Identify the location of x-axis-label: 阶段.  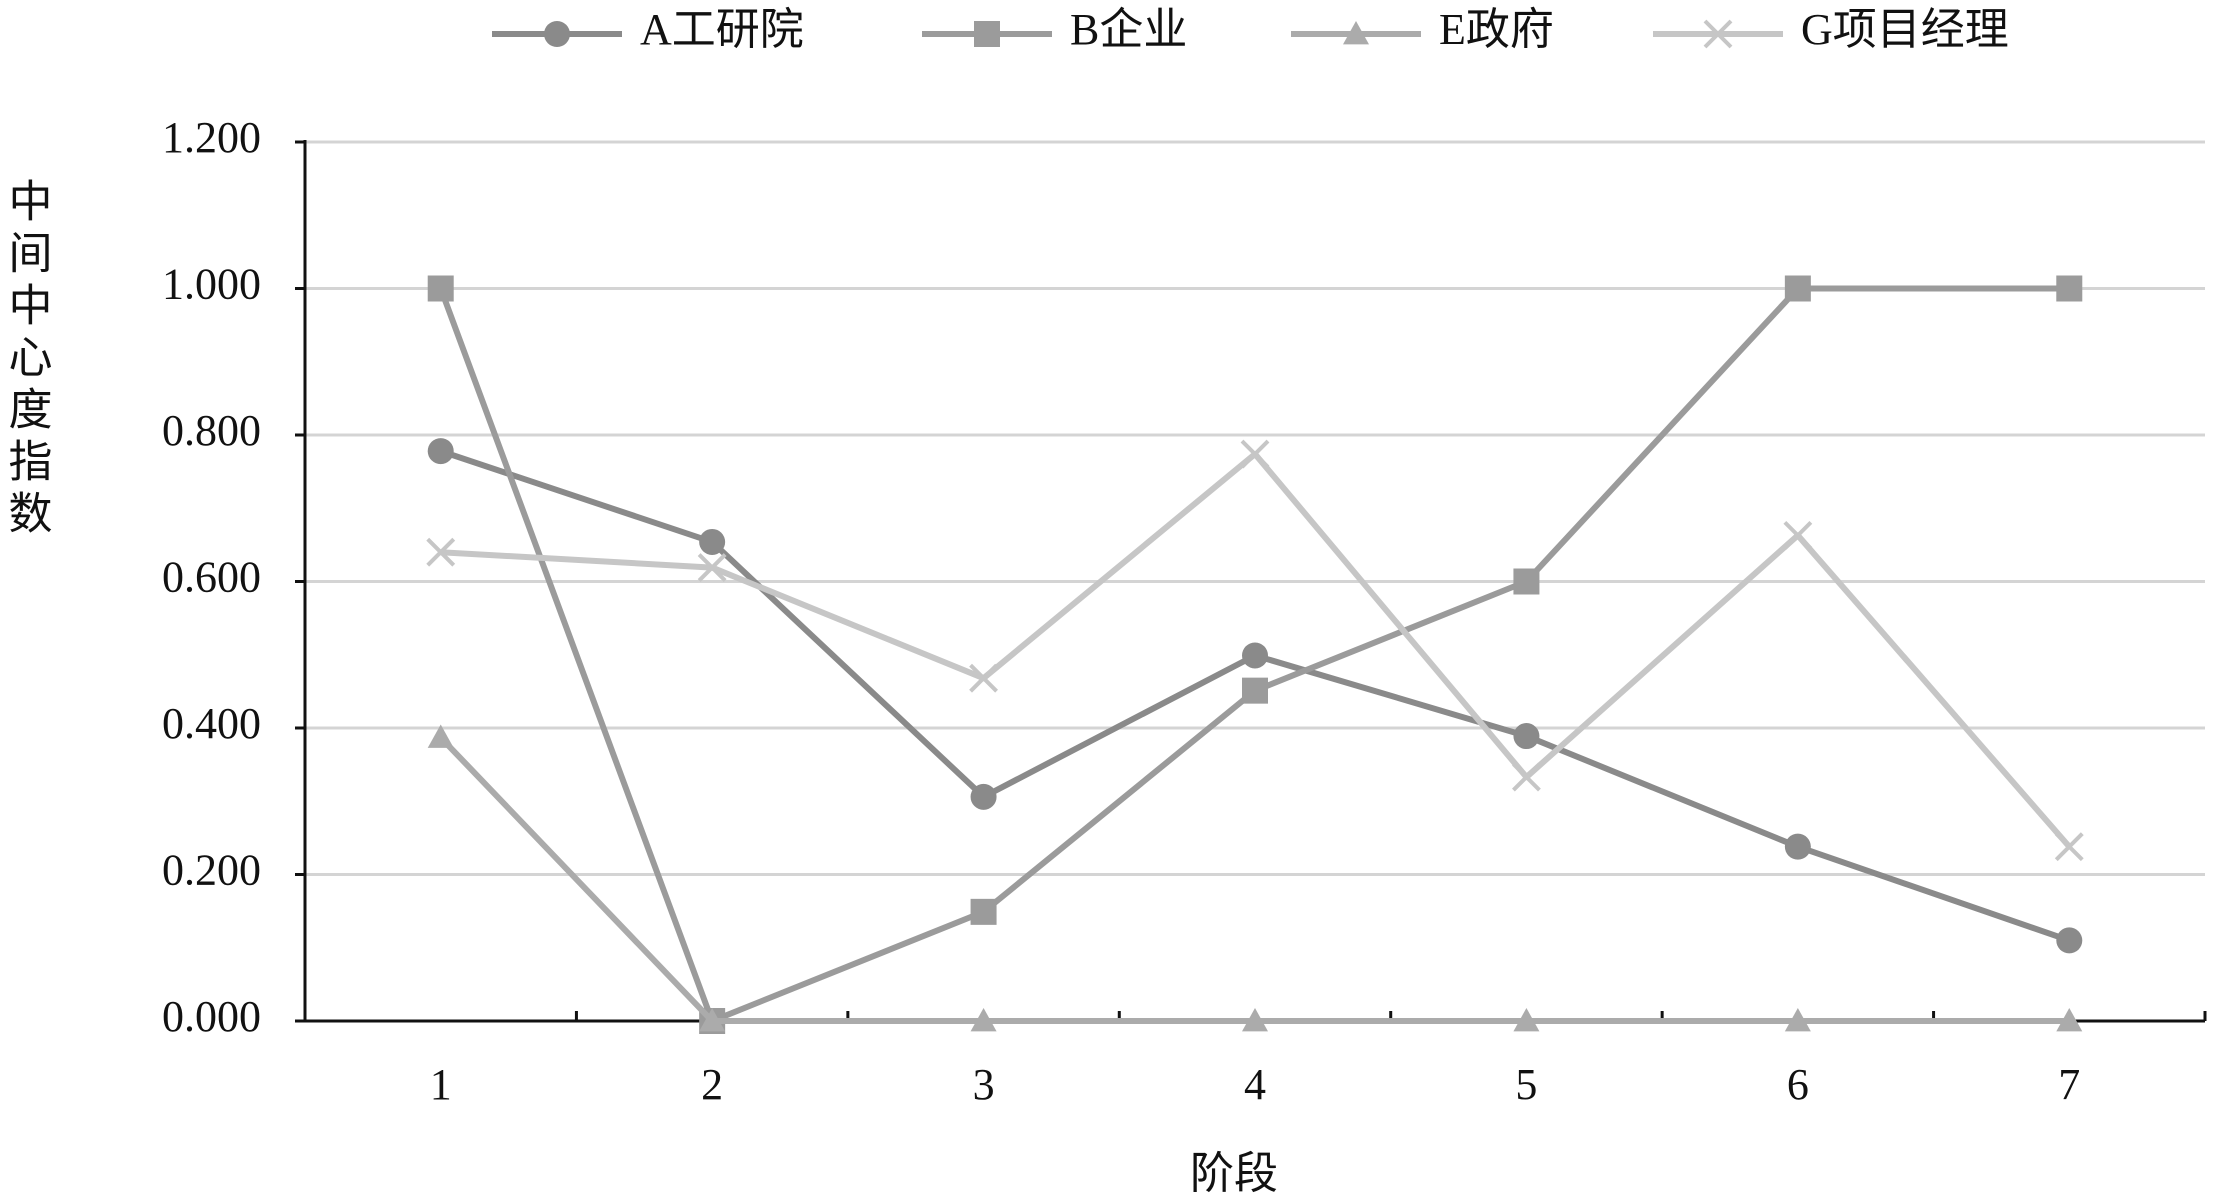
(1234, 1173).